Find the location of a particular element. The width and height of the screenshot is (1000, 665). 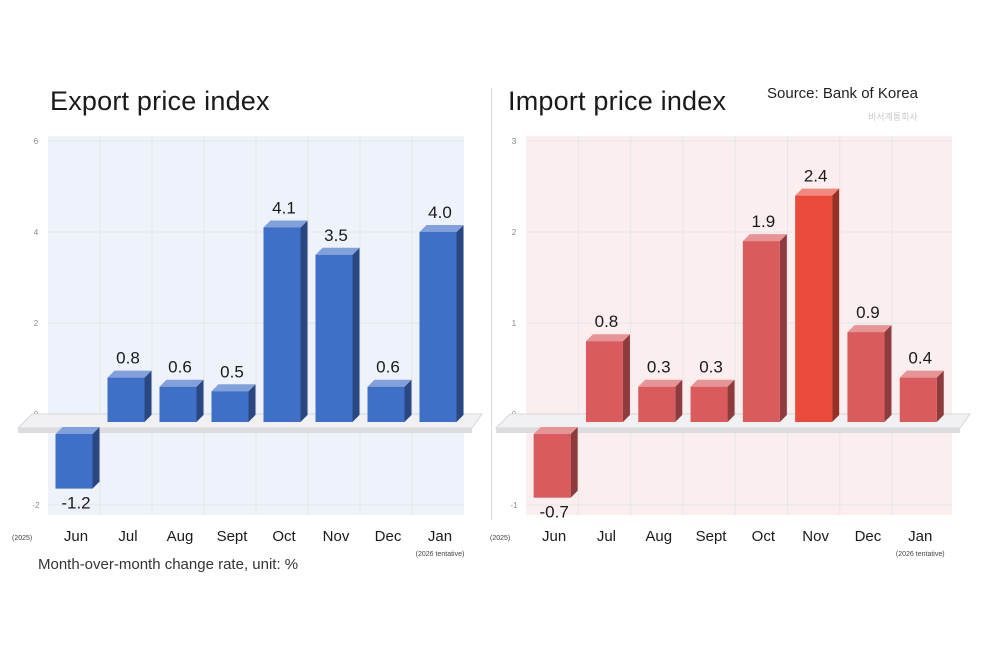

import-chart-title: Import price index is located at coordinates (617, 101).